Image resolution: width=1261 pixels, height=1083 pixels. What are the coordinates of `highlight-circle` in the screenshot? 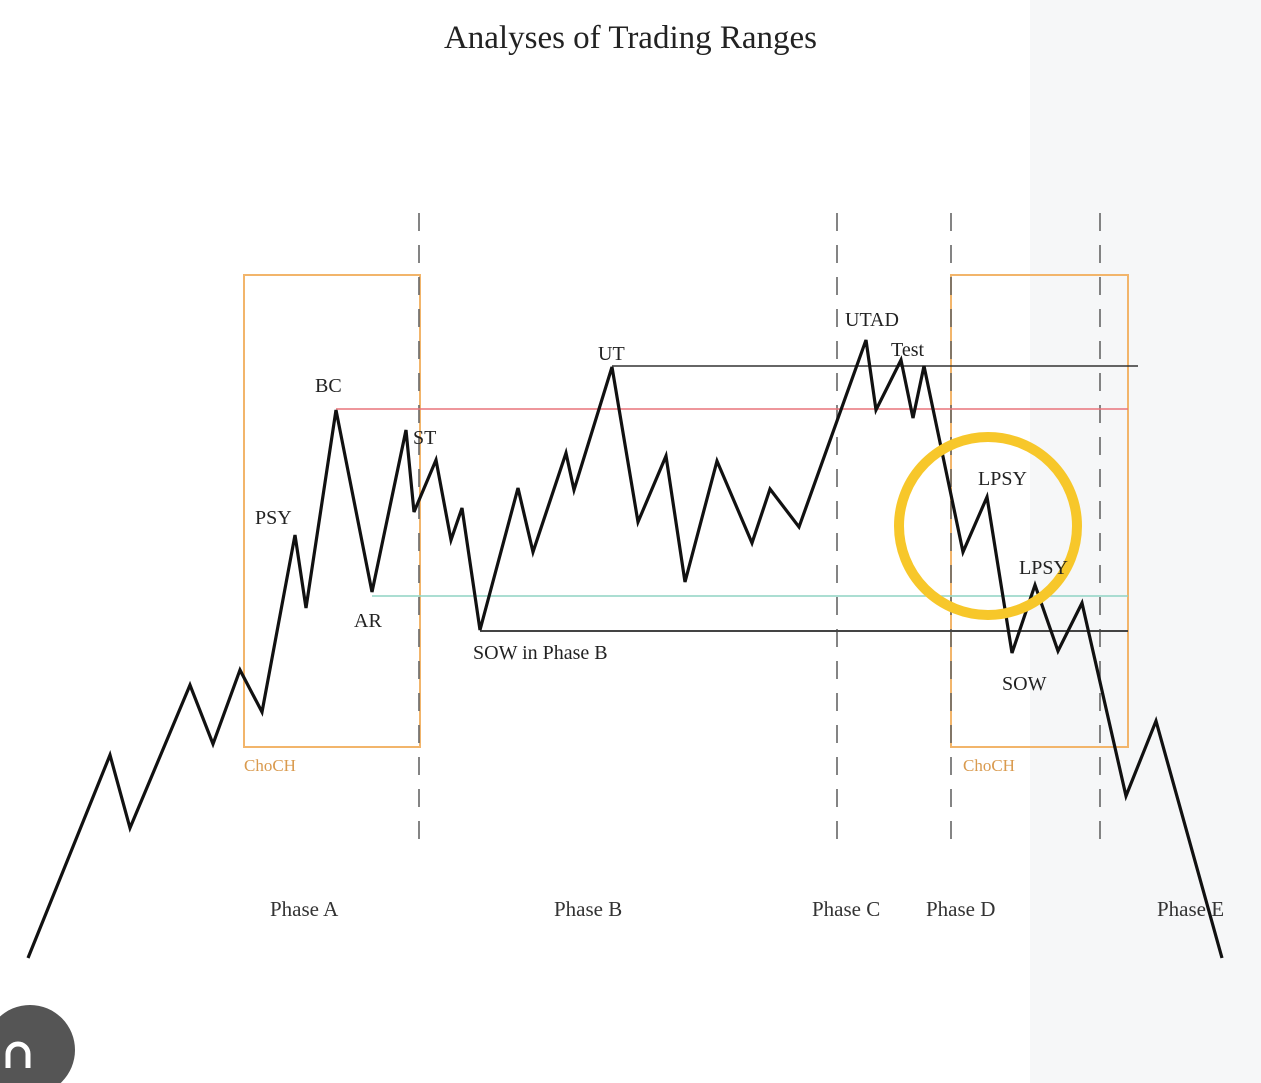 It's located at (988, 526).